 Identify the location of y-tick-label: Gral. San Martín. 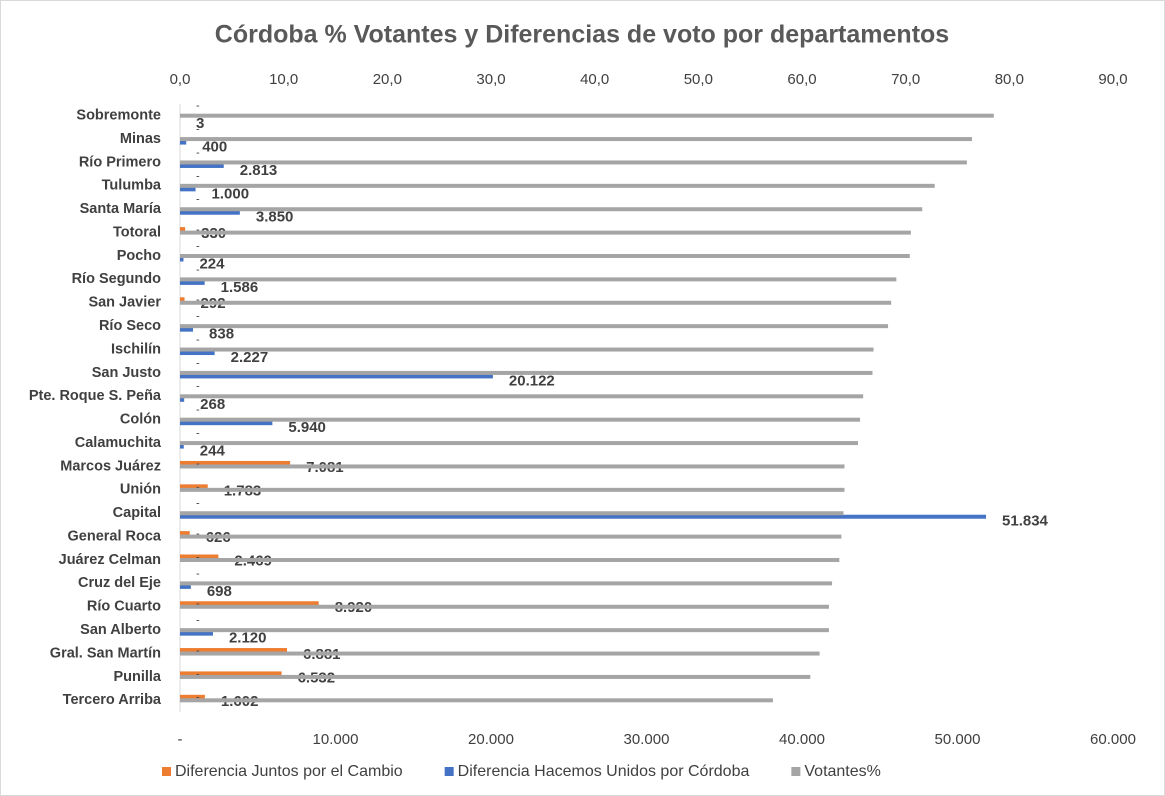
(105, 653).